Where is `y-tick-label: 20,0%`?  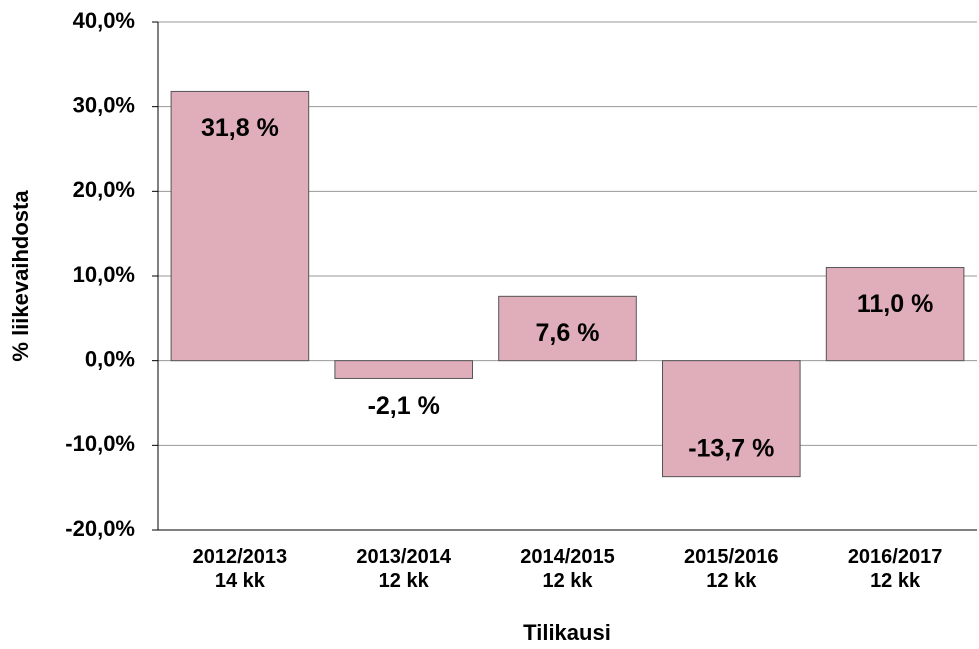
y-tick-label: 20,0% is located at coordinates (104, 189).